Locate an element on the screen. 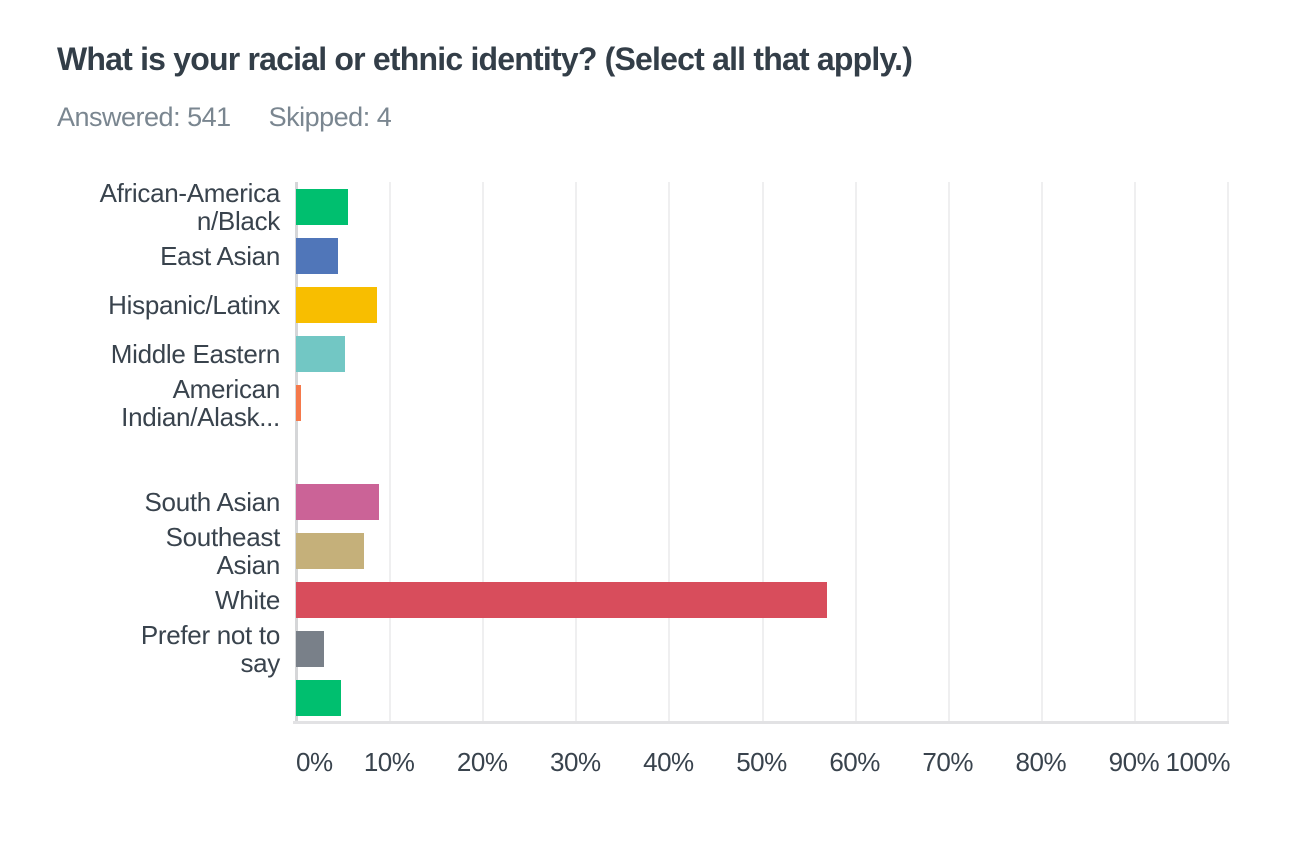  answered-count: Answered: 541 is located at coordinates (144, 117).